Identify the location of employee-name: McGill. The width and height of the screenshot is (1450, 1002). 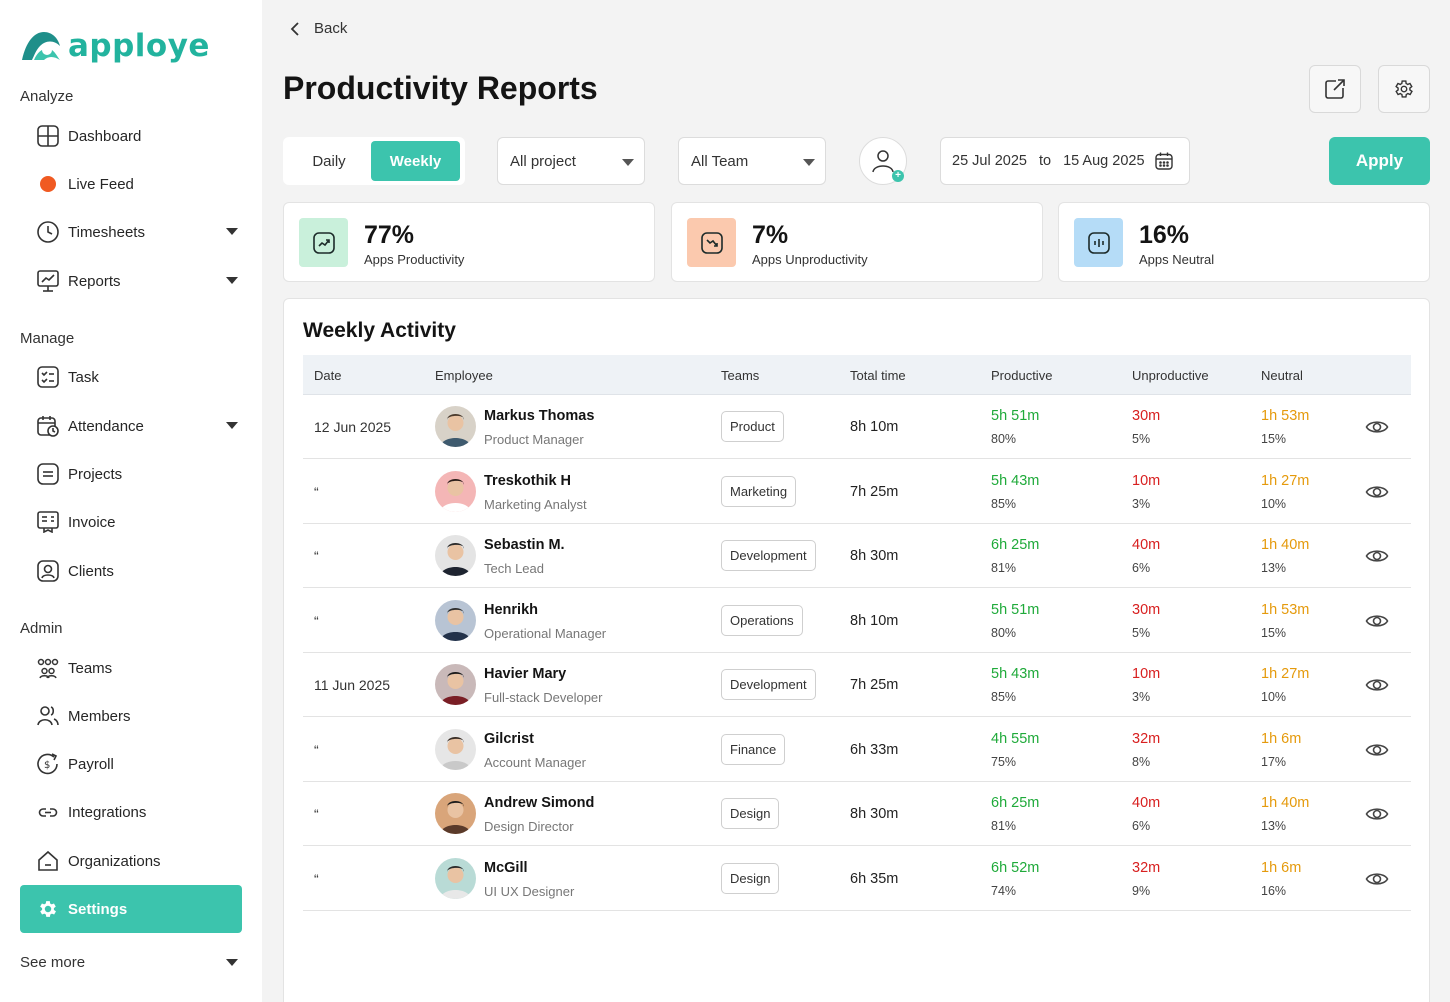
(506, 867).